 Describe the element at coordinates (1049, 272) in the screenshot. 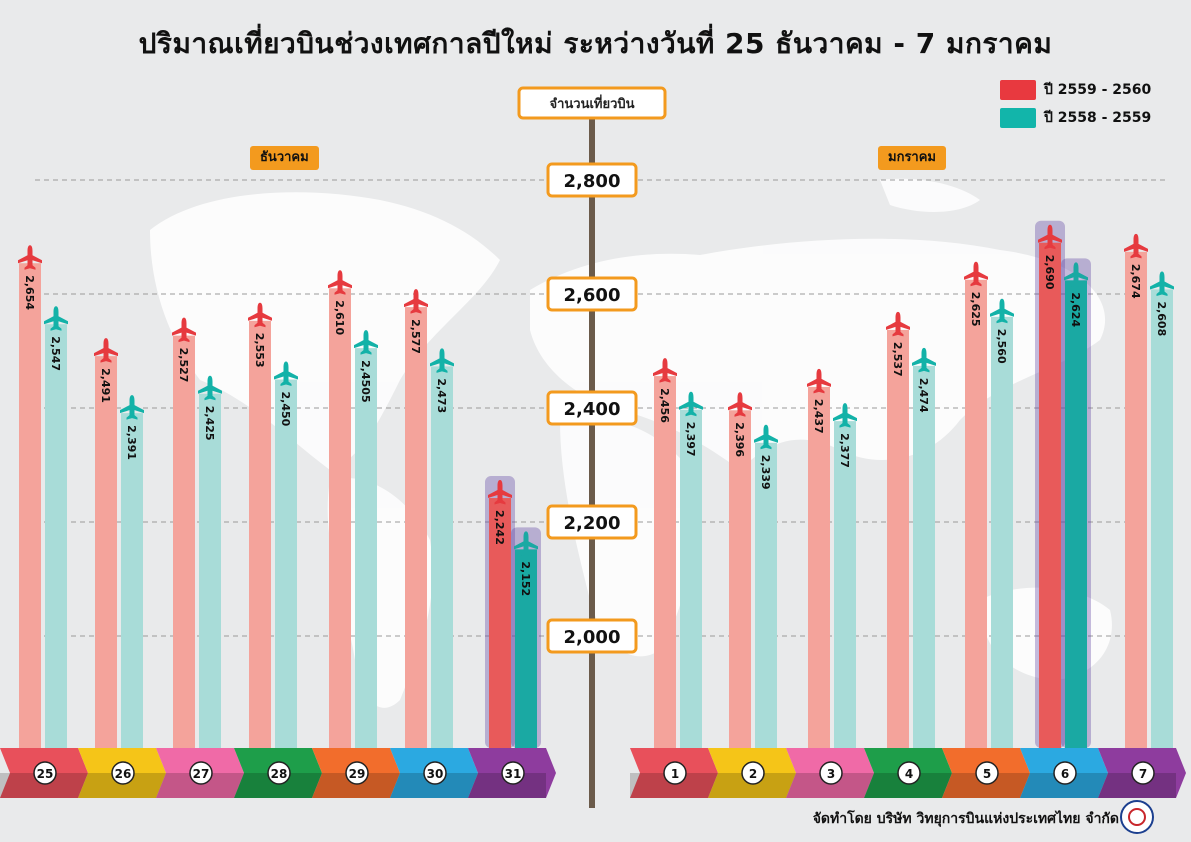

I see `value-label: 2,690` at that location.